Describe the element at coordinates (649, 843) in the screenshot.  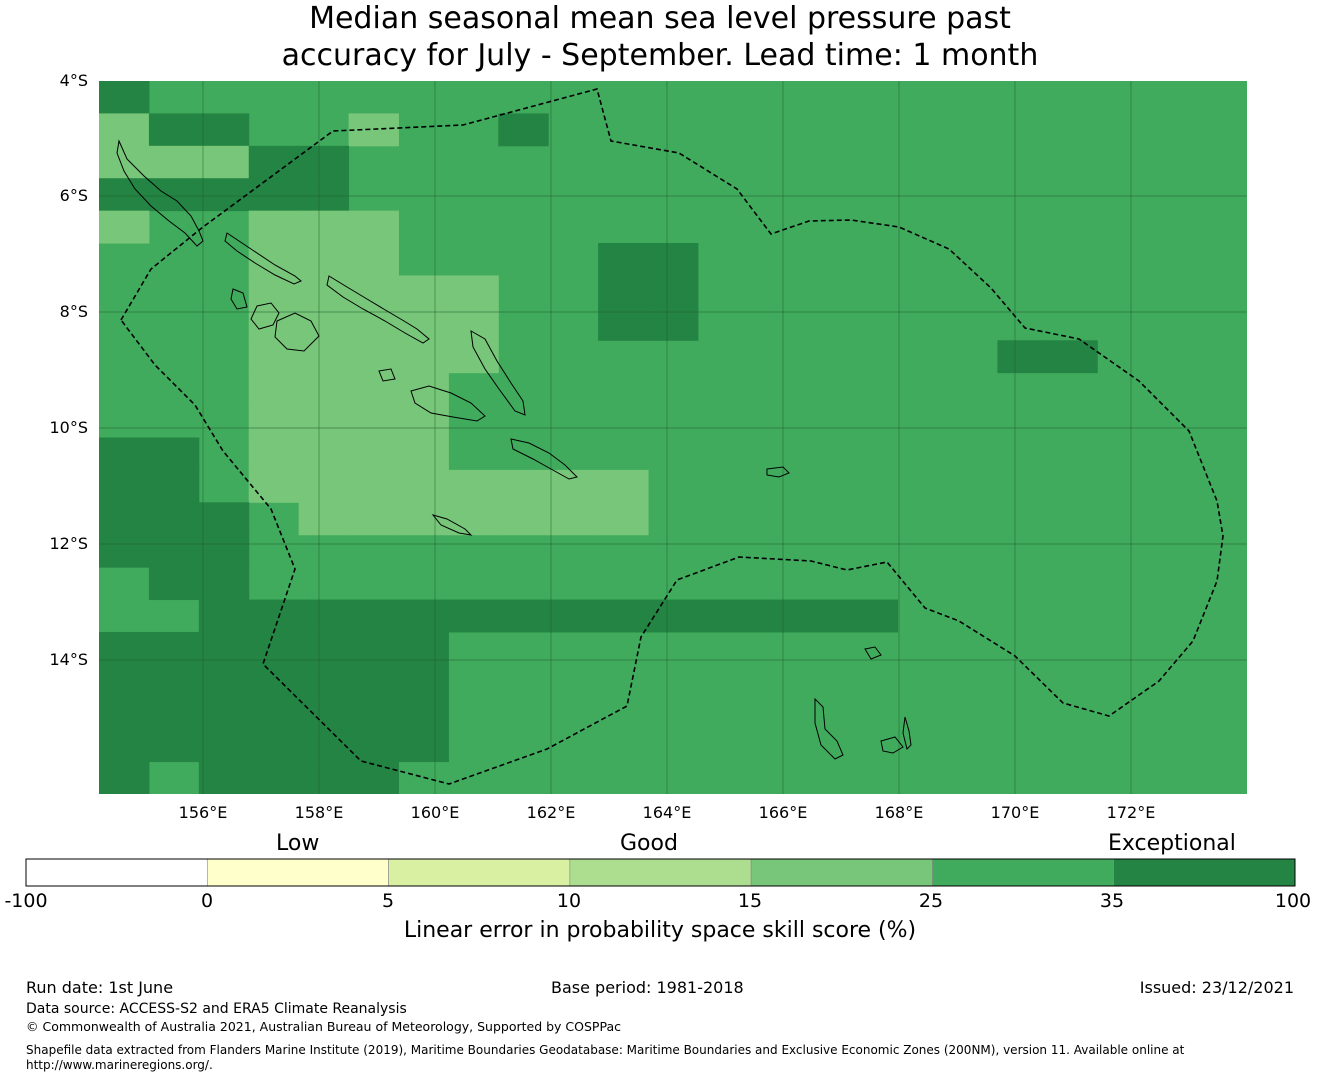
I see `category-label-good: Good` at that location.